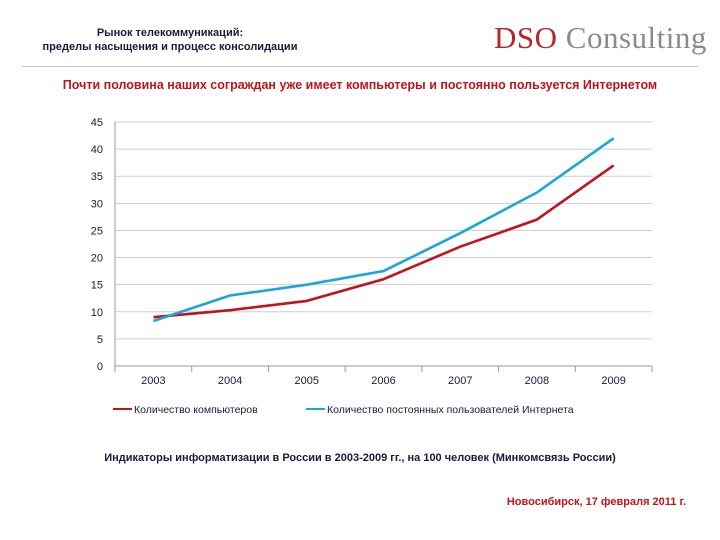  I want to click on y-tick-label: 45, so click(97, 123).